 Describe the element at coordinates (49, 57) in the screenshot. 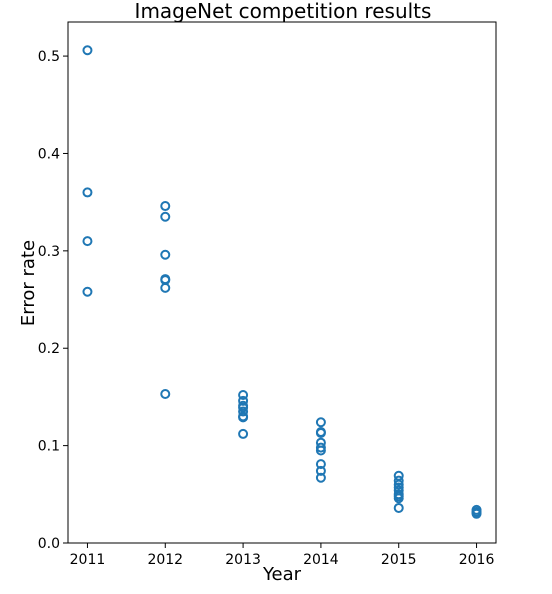

I see `y-tick-label: 0.5` at that location.